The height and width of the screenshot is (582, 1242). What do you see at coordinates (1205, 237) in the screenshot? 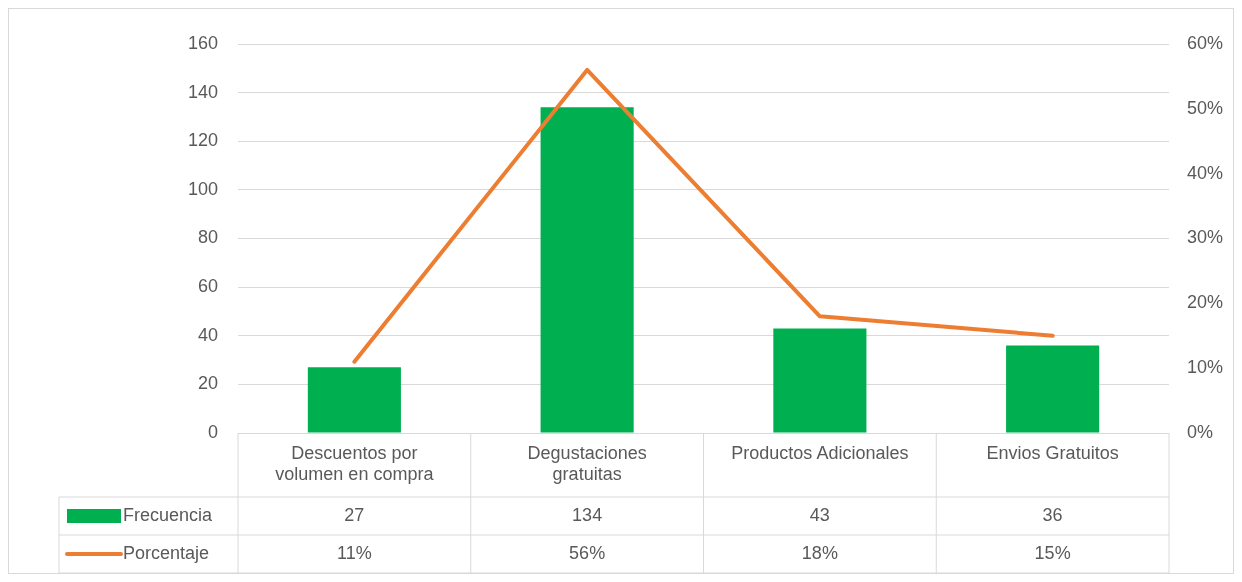
I see `y2-tick-label: 30%` at bounding box center [1205, 237].